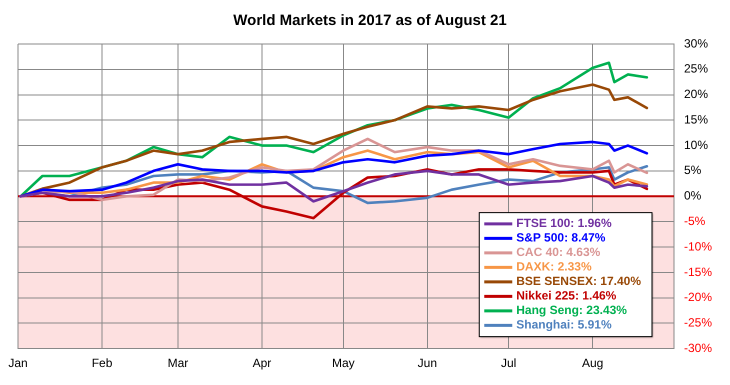  I want to click on y-tick-label: 10%, so click(696, 145).